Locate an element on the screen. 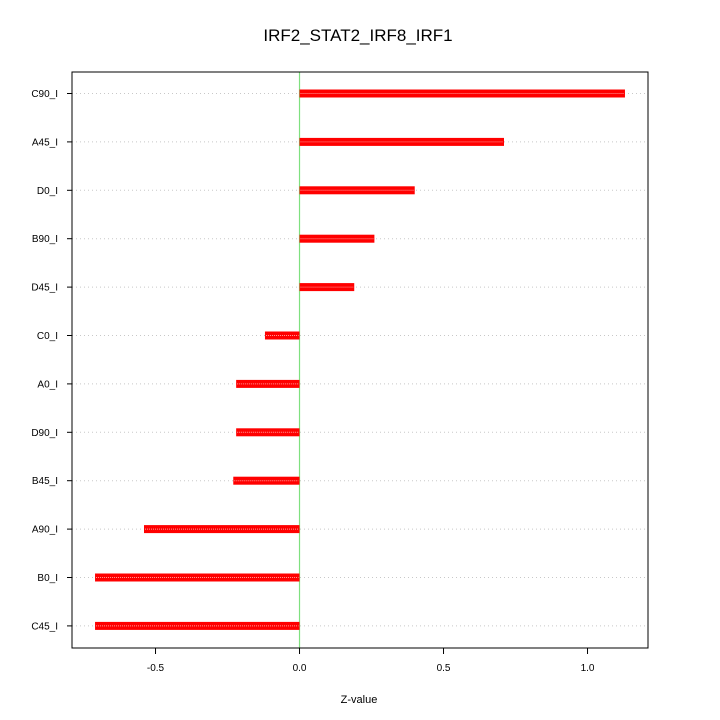  x-axis-title: Z-value is located at coordinates (359, 700).